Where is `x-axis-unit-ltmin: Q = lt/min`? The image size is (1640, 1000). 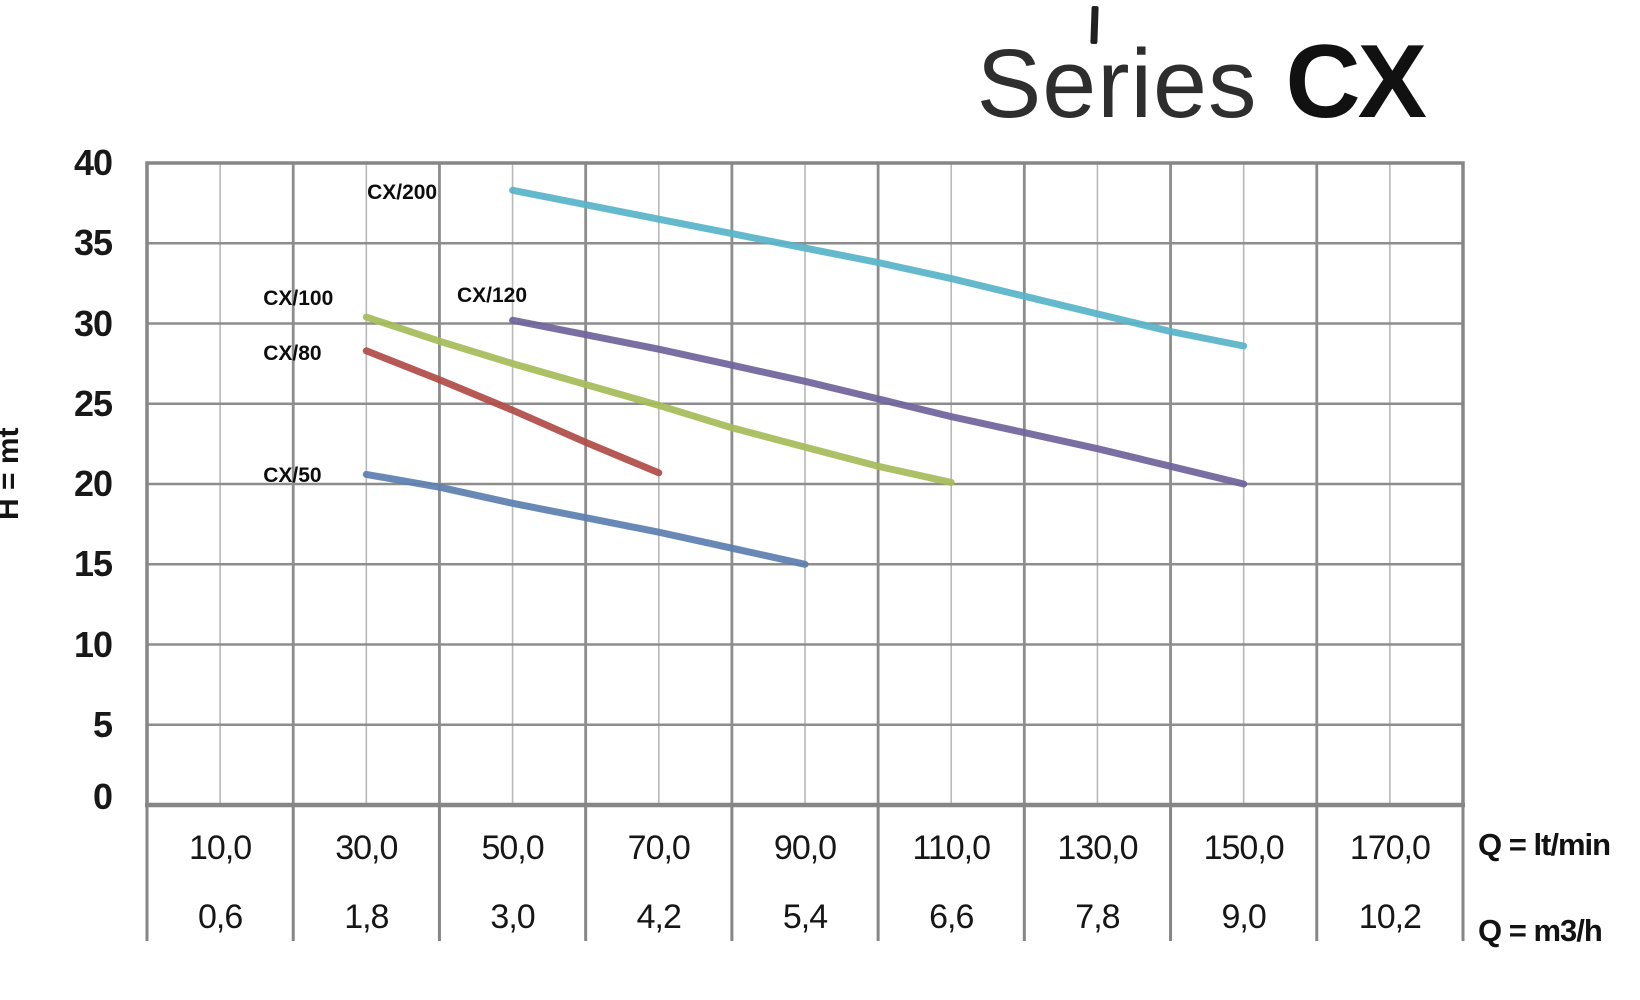
x-axis-unit-ltmin: Q = lt/min is located at coordinates (1544, 844).